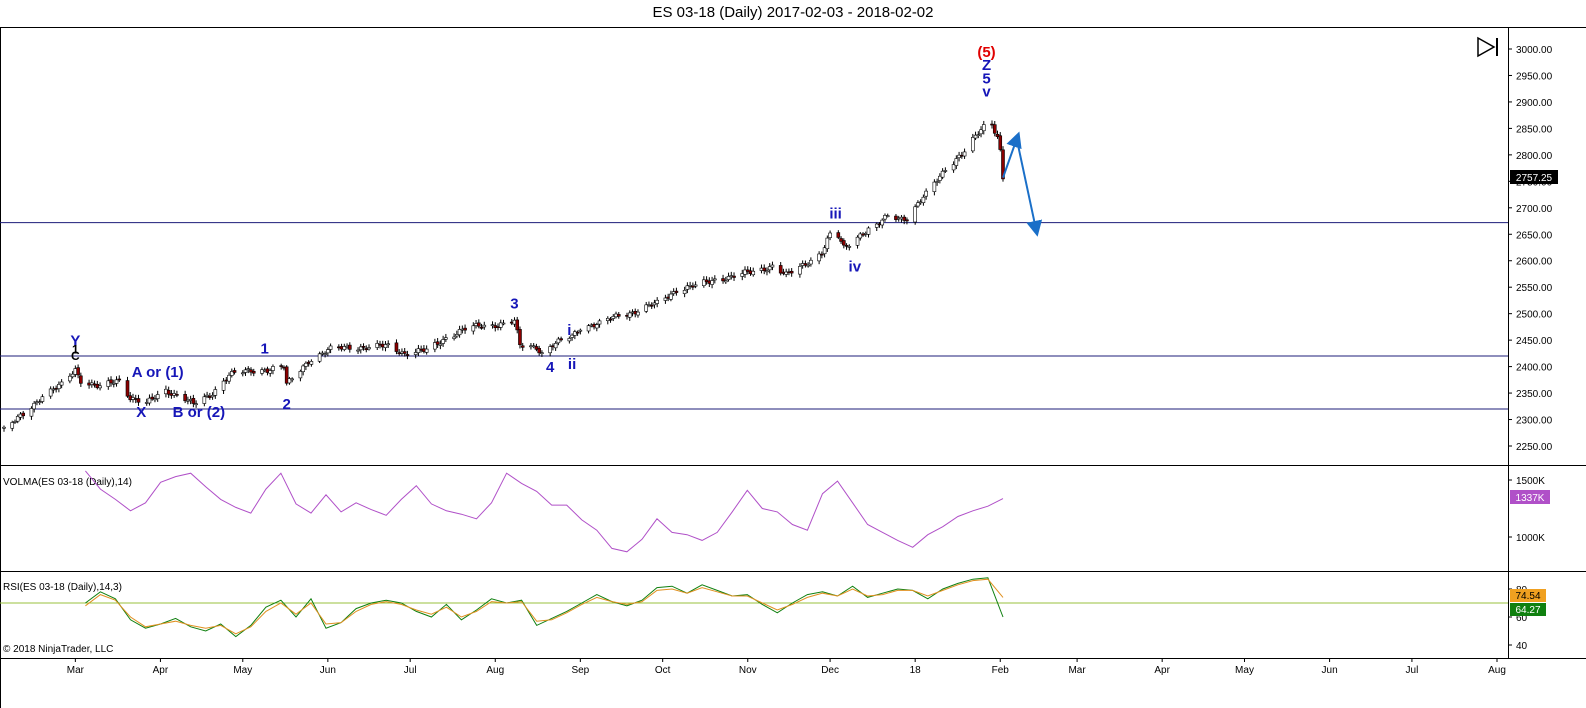 The width and height of the screenshot is (1586, 708). What do you see at coordinates (1530, 498) in the screenshot?
I see `volma-last-label: 1337K` at bounding box center [1530, 498].